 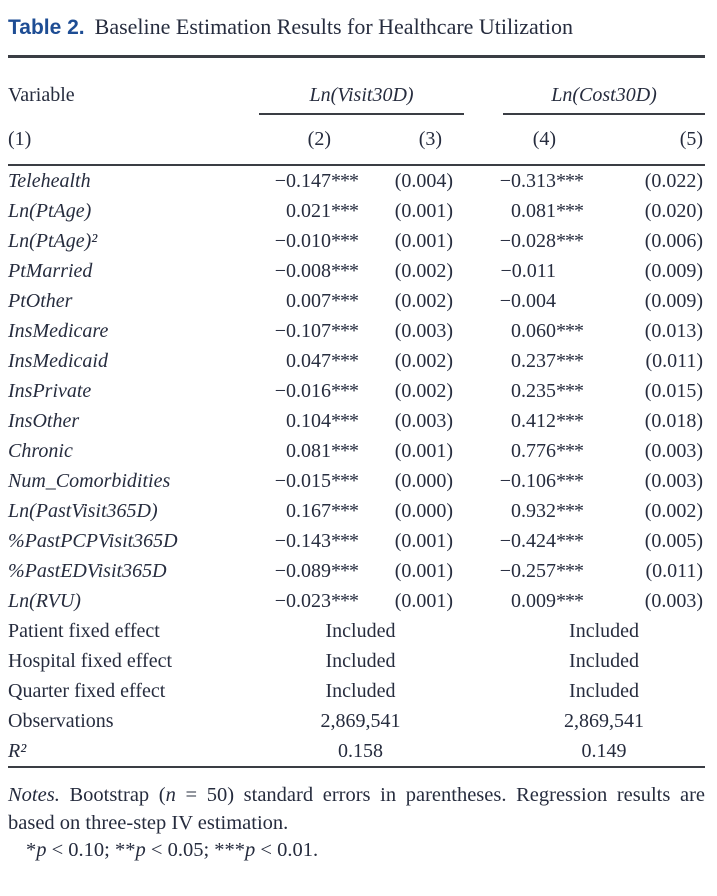 I want to click on coefficient-value: −0.008, so click(x=302, y=271).